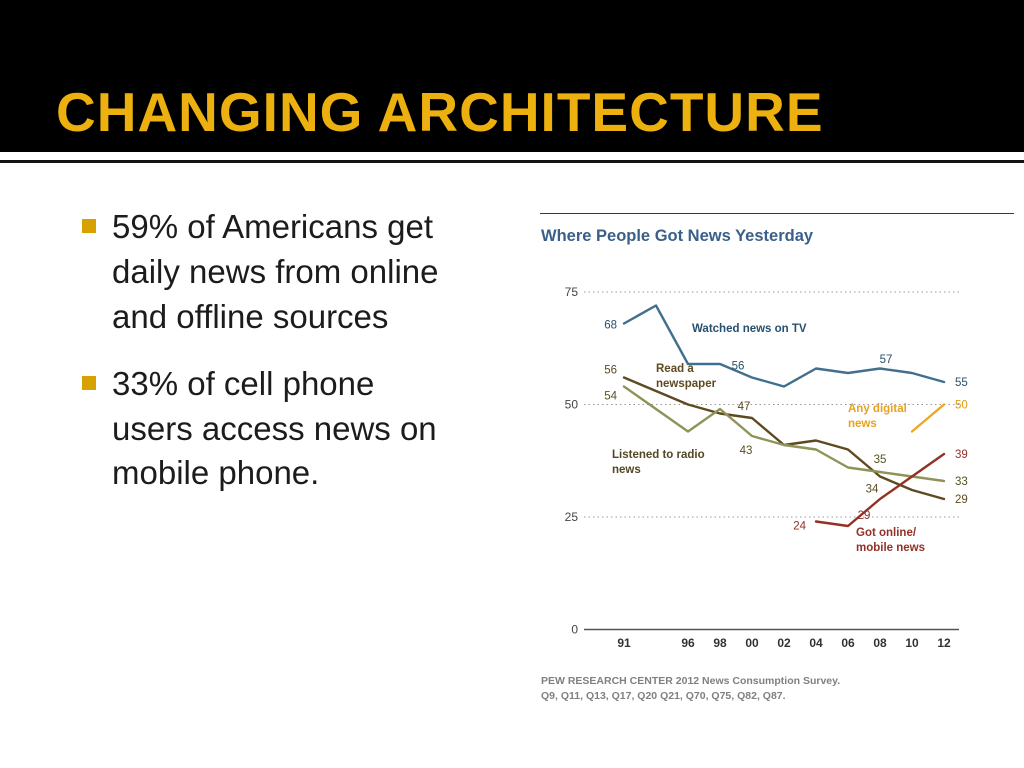 The width and height of the screenshot is (1024, 768). I want to click on y-tick-label: 25, so click(572, 517).